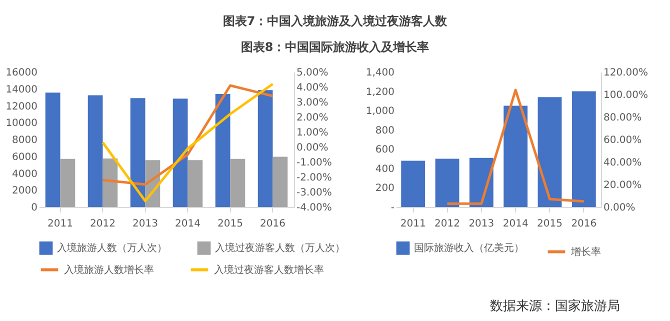  What do you see at coordinates (269, 270) in the screenshot?
I see `legend-label: 入境过夜游客人数增长率` at bounding box center [269, 270].